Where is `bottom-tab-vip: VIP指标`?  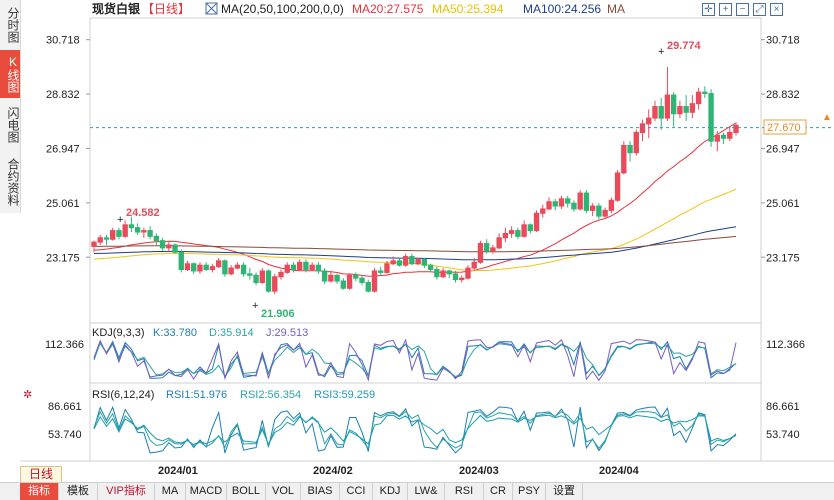 bottom-tab-vip: VIP指标 is located at coordinates (126, 491).